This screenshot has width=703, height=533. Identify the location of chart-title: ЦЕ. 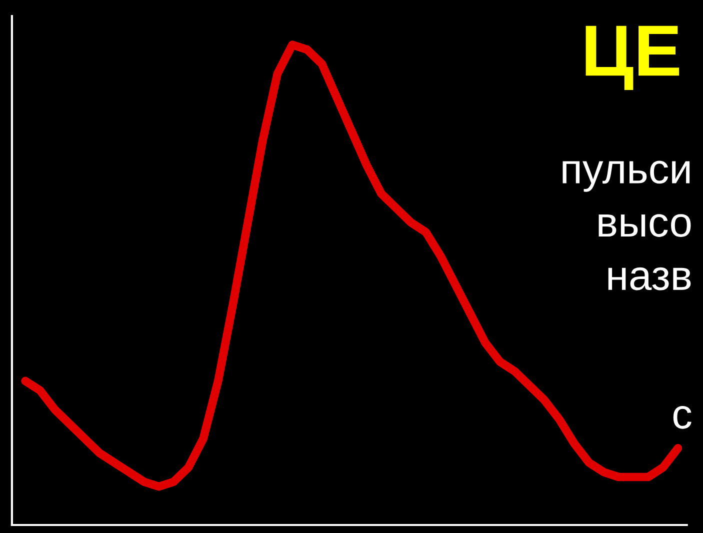
(633, 58).